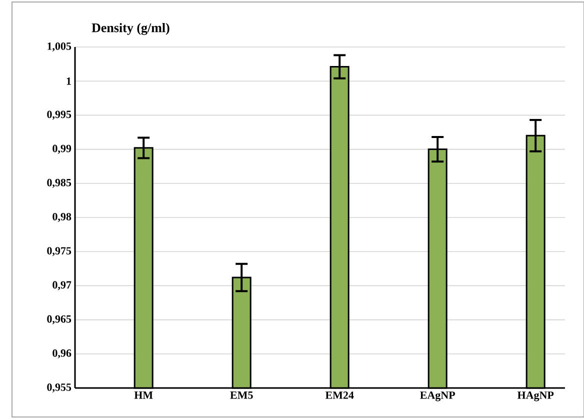  What do you see at coordinates (60, 47) in the screenshot?
I see `y-tick-label: 1,005` at bounding box center [60, 47].